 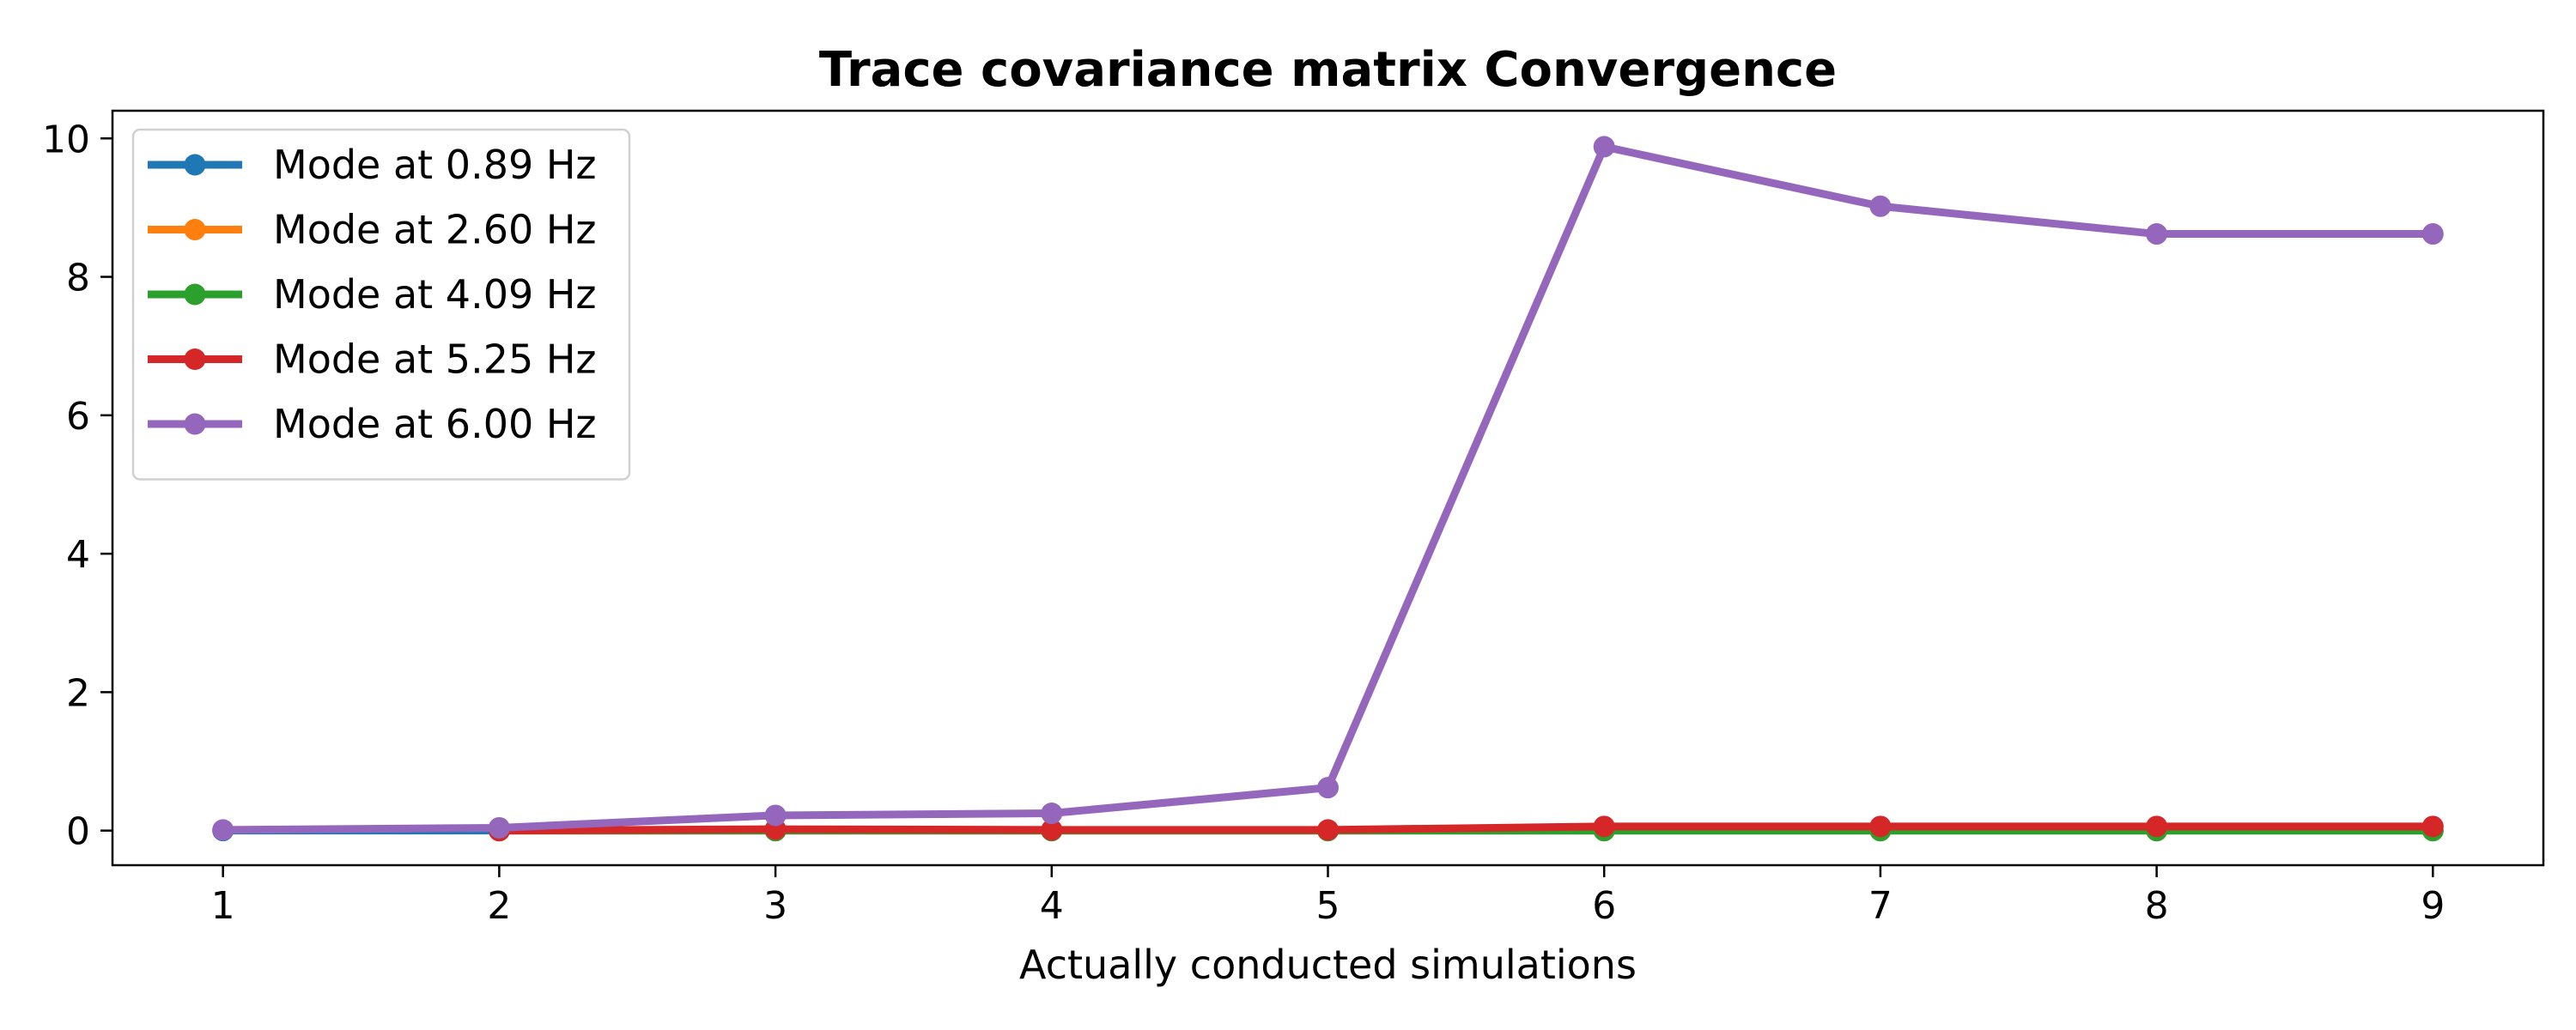 I want to click on x-tick-label: 5, so click(x=1328, y=906).